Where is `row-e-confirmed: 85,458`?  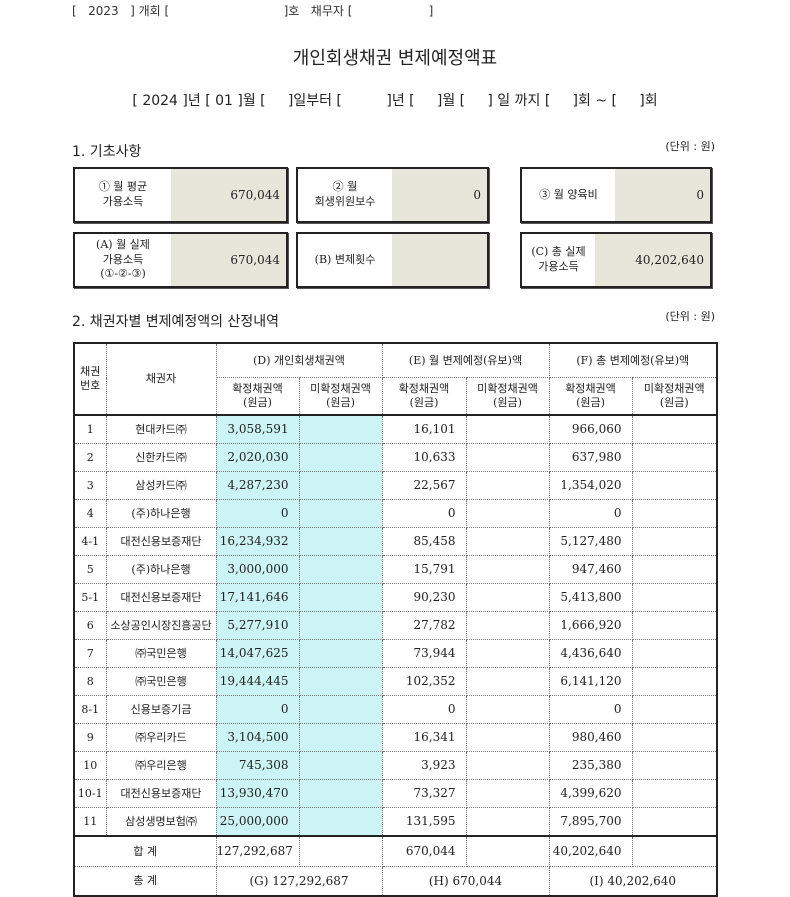
row-e-confirmed: 85,458 is located at coordinates (424, 541).